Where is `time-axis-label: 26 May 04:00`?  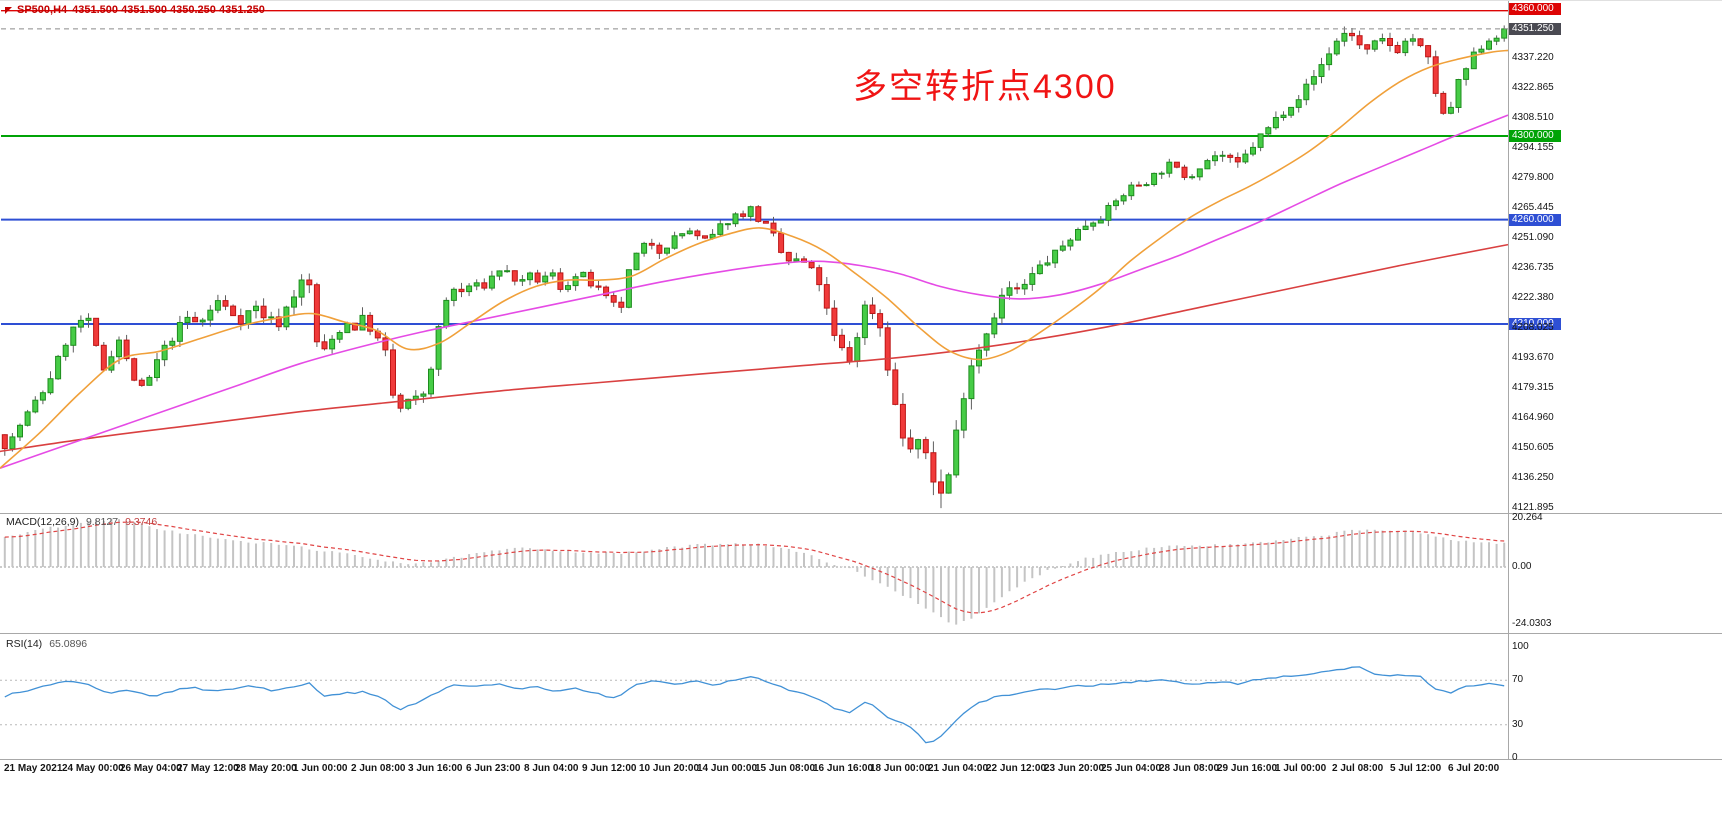
time-axis-label: 26 May 04:00 is located at coordinates (151, 768).